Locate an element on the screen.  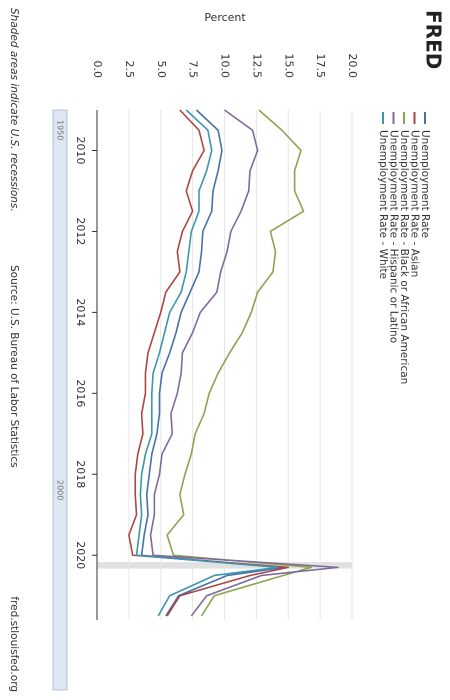
y-tick-label: 0.0 is located at coordinates (97, 70).